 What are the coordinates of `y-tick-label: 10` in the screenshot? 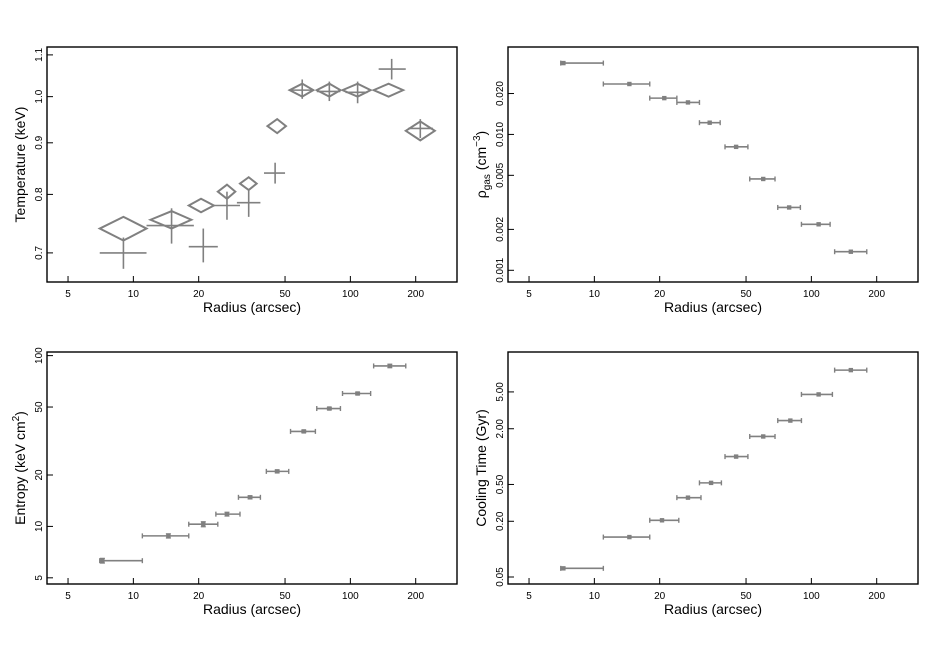 It's located at (39, 526).